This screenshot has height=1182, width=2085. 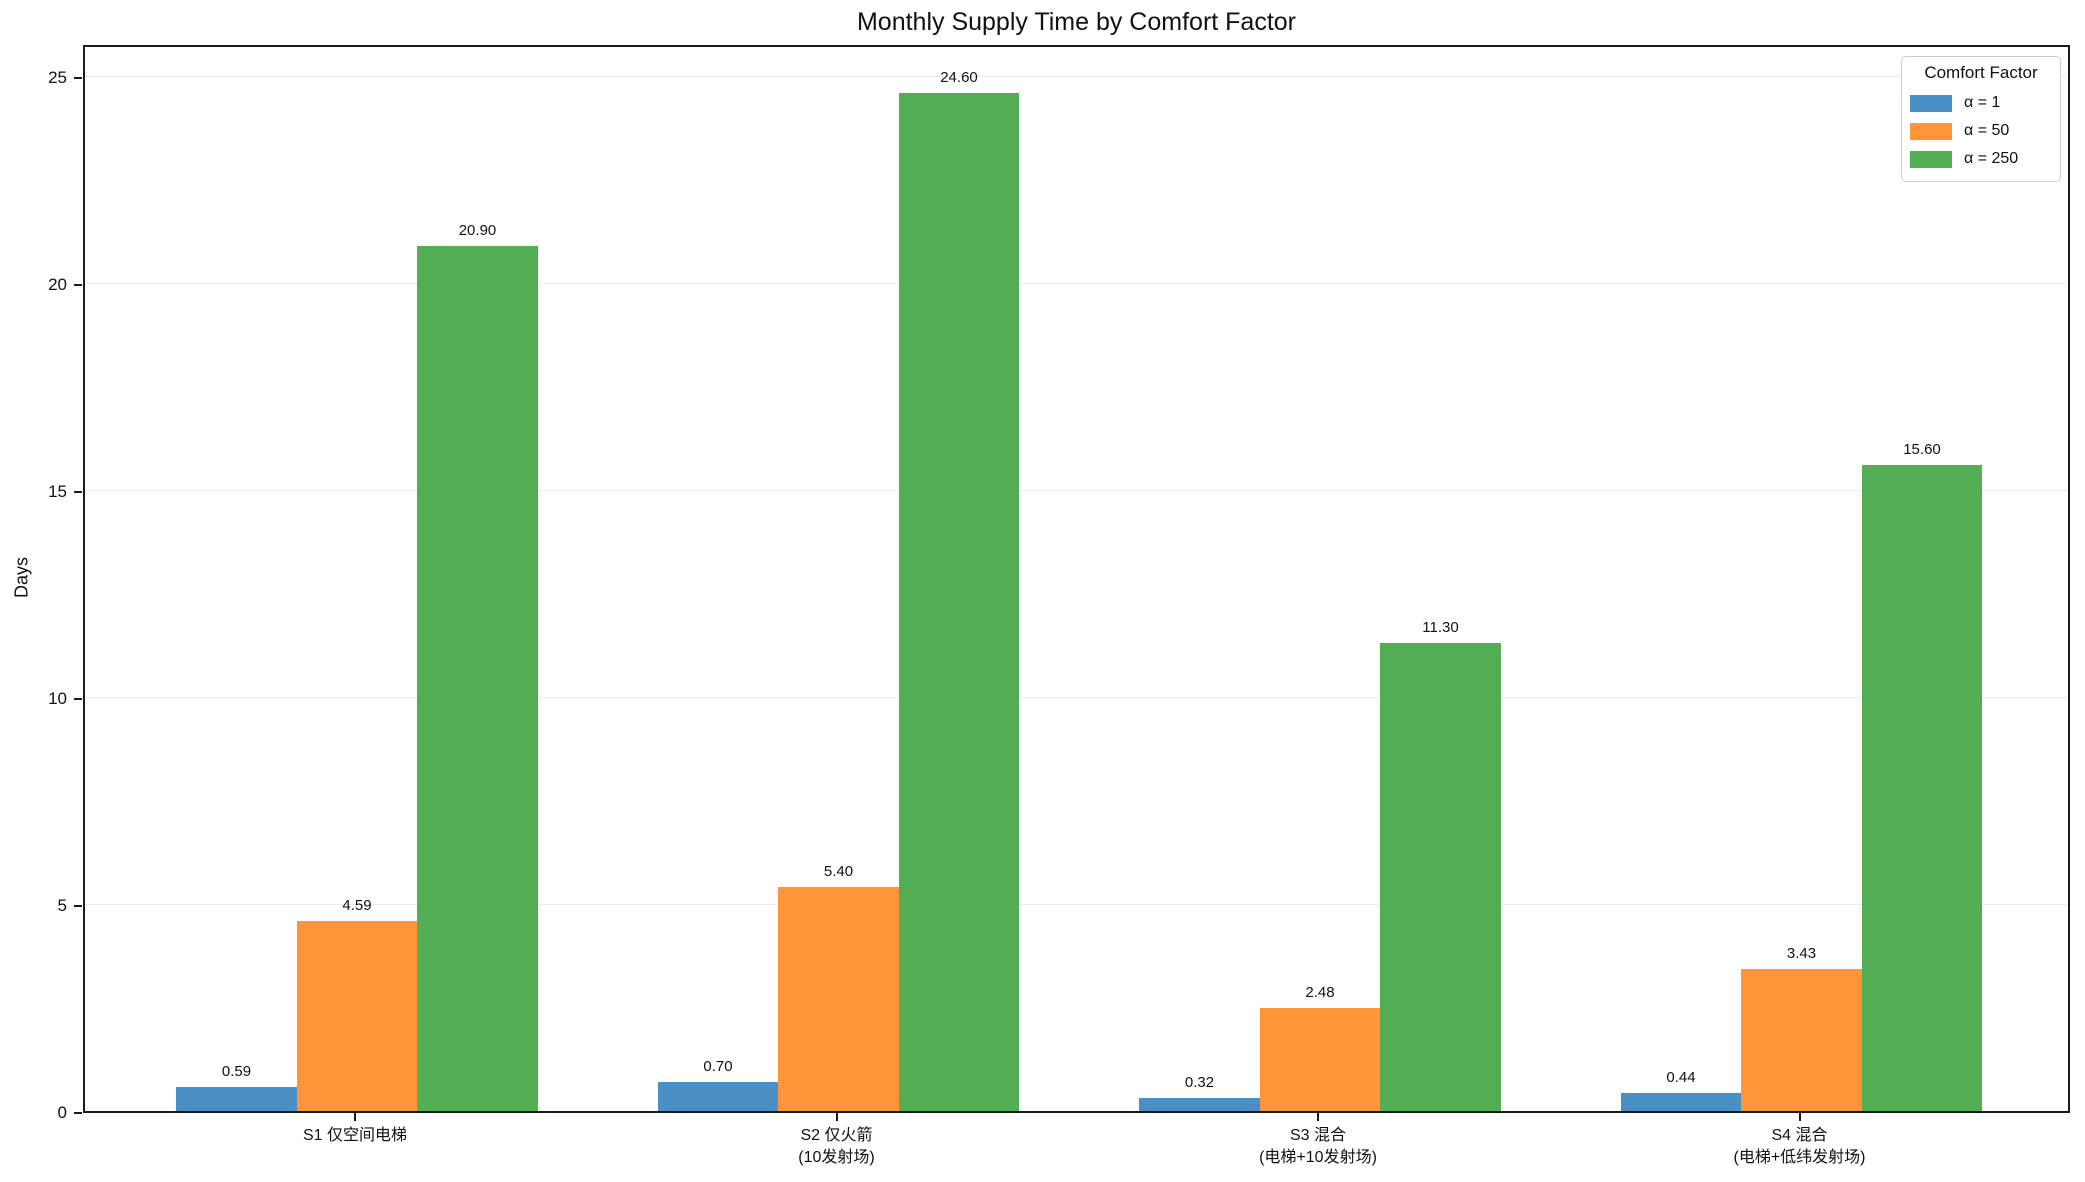 What do you see at coordinates (1681, 1101) in the screenshot?
I see `bar-α=1-group4` at bounding box center [1681, 1101].